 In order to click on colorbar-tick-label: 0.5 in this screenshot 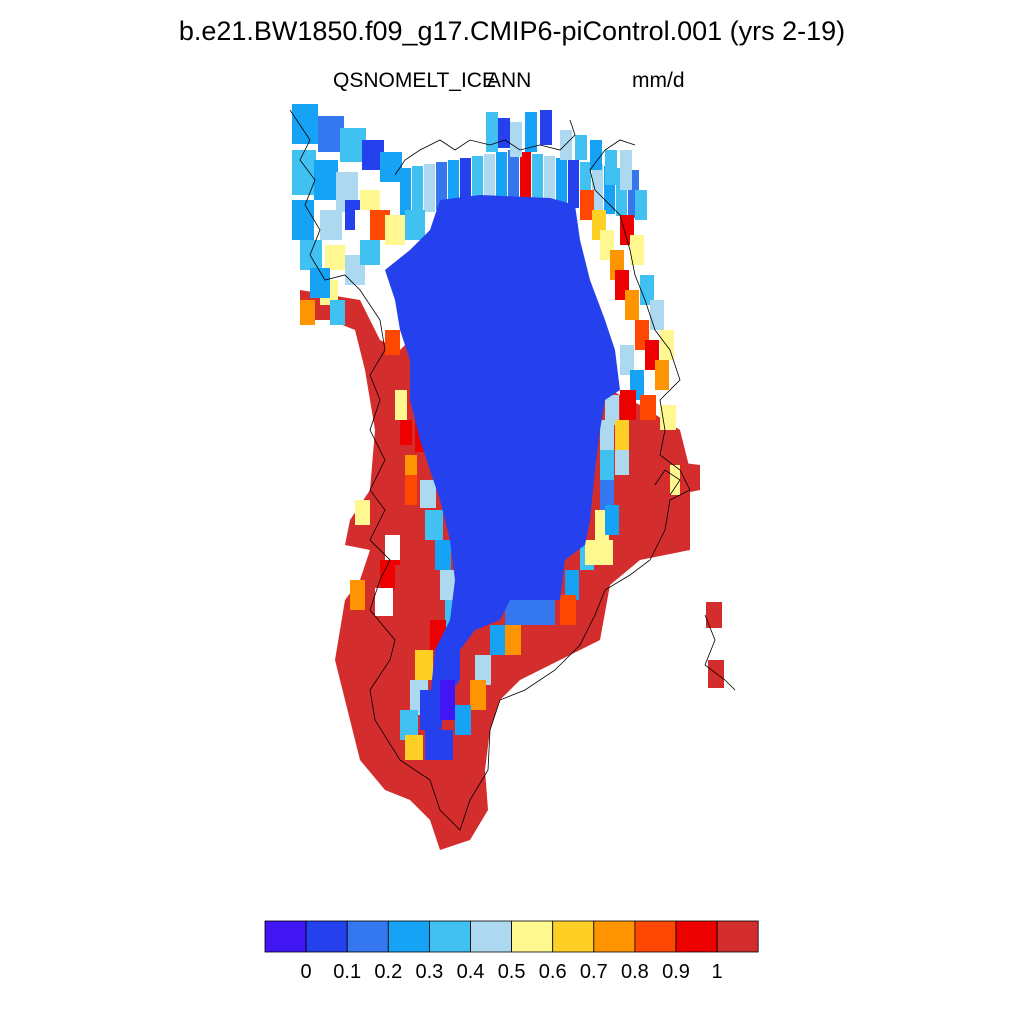, I will do `click(511, 972)`.